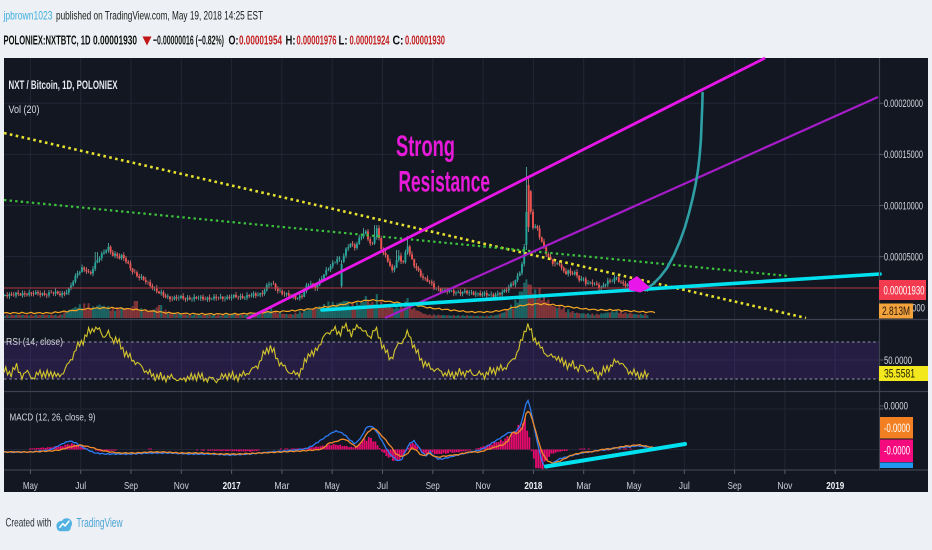 This screenshot has width=932, height=550. I want to click on svg-text: H:, so click(291, 40).